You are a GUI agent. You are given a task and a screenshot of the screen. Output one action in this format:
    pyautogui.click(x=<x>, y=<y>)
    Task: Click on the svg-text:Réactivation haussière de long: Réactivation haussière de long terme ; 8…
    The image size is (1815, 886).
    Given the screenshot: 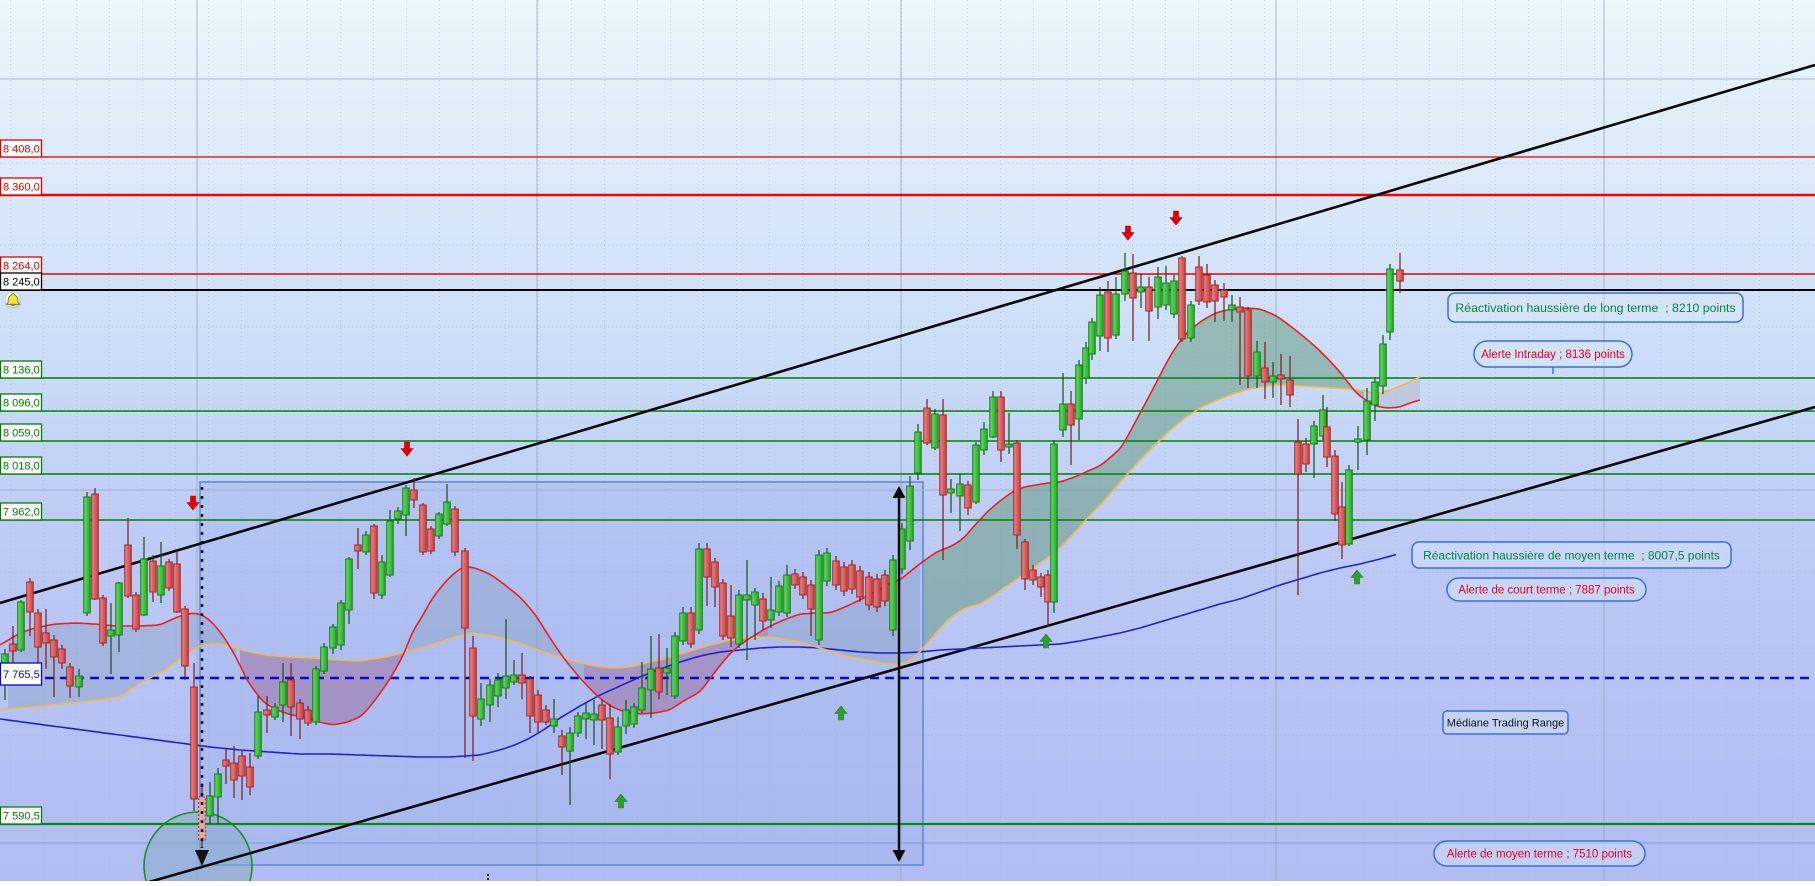 What is the action you would take?
    pyautogui.click(x=1595, y=308)
    